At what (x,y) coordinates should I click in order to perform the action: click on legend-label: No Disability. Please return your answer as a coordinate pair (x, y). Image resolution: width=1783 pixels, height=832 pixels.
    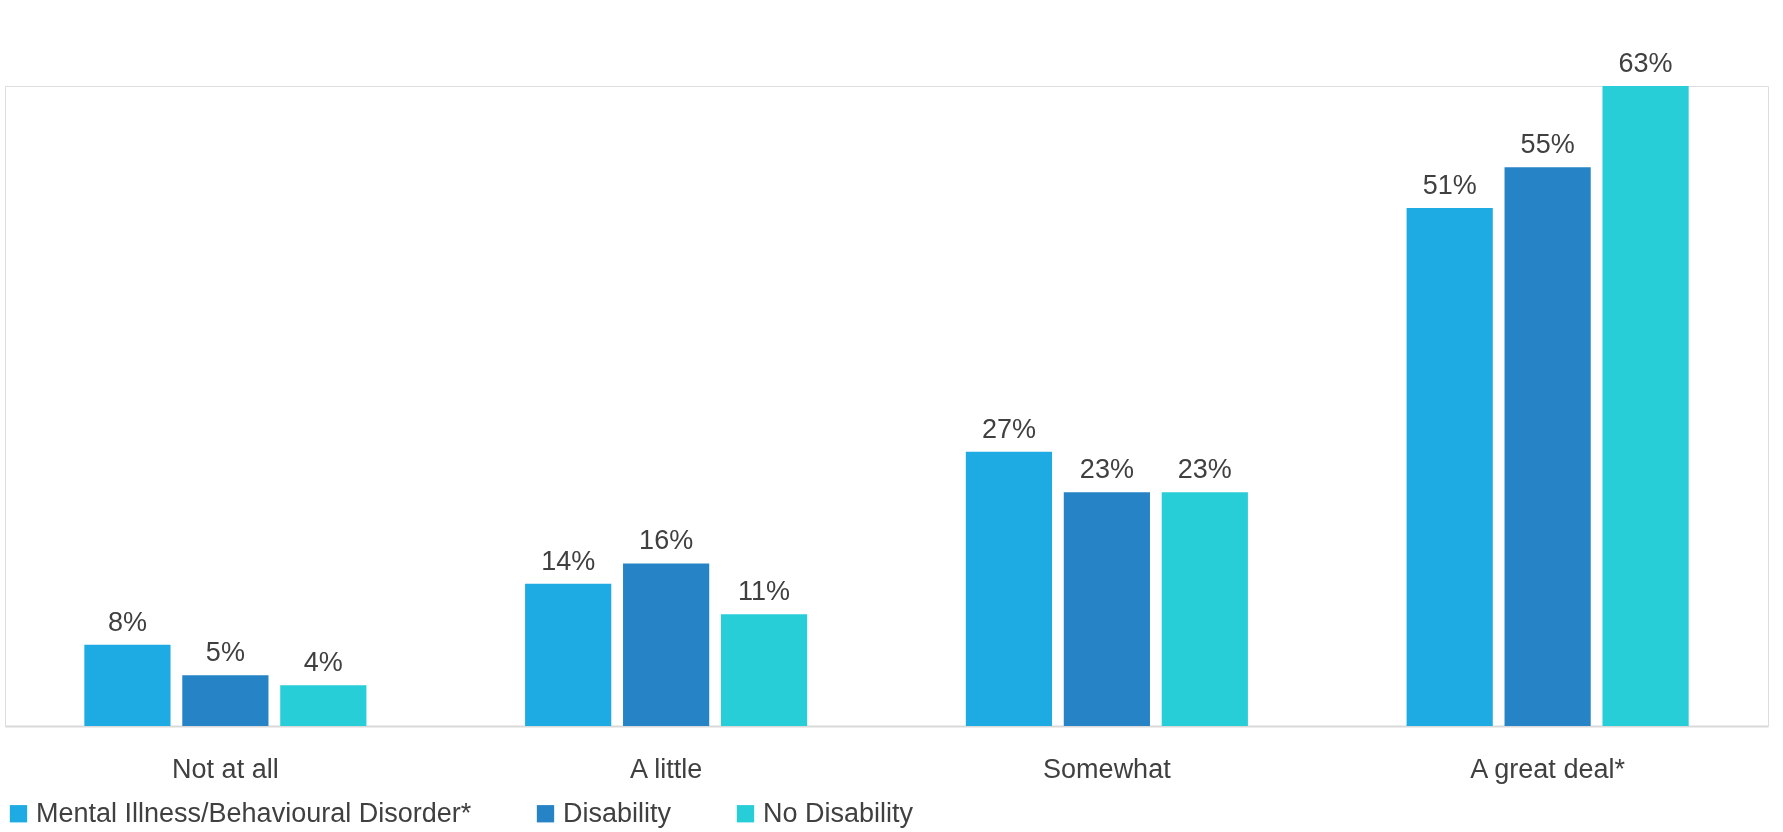
    Looking at the image, I should click on (838, 812).